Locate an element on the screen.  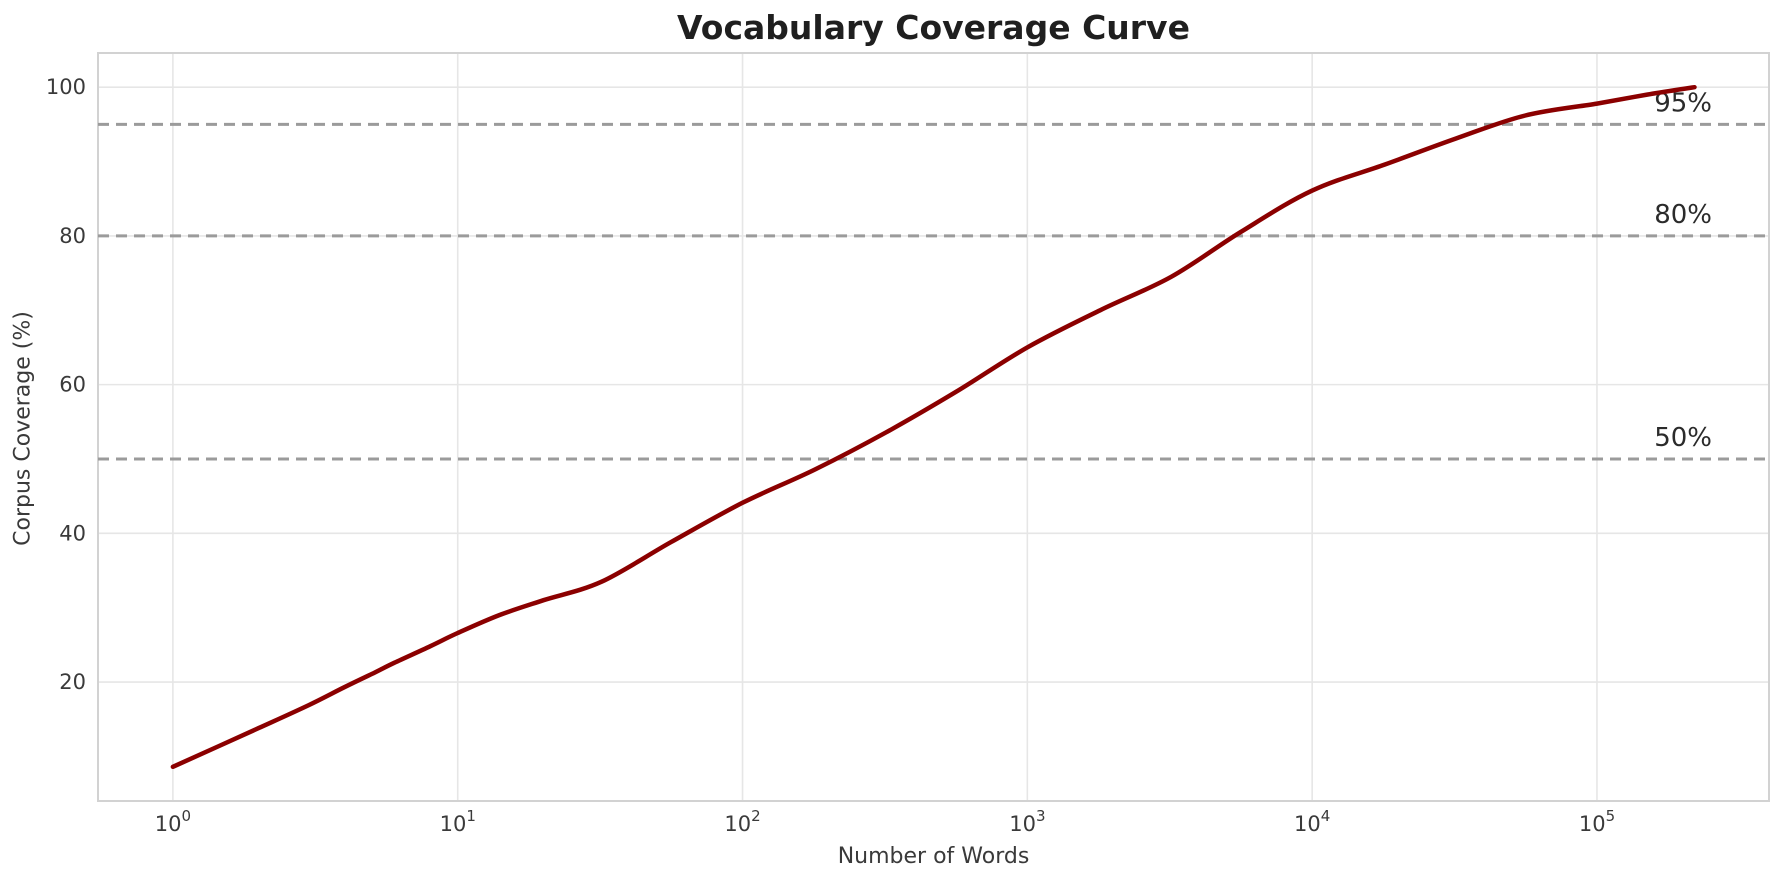
y-tick-label: 100 is located at coordinates (66, 87).